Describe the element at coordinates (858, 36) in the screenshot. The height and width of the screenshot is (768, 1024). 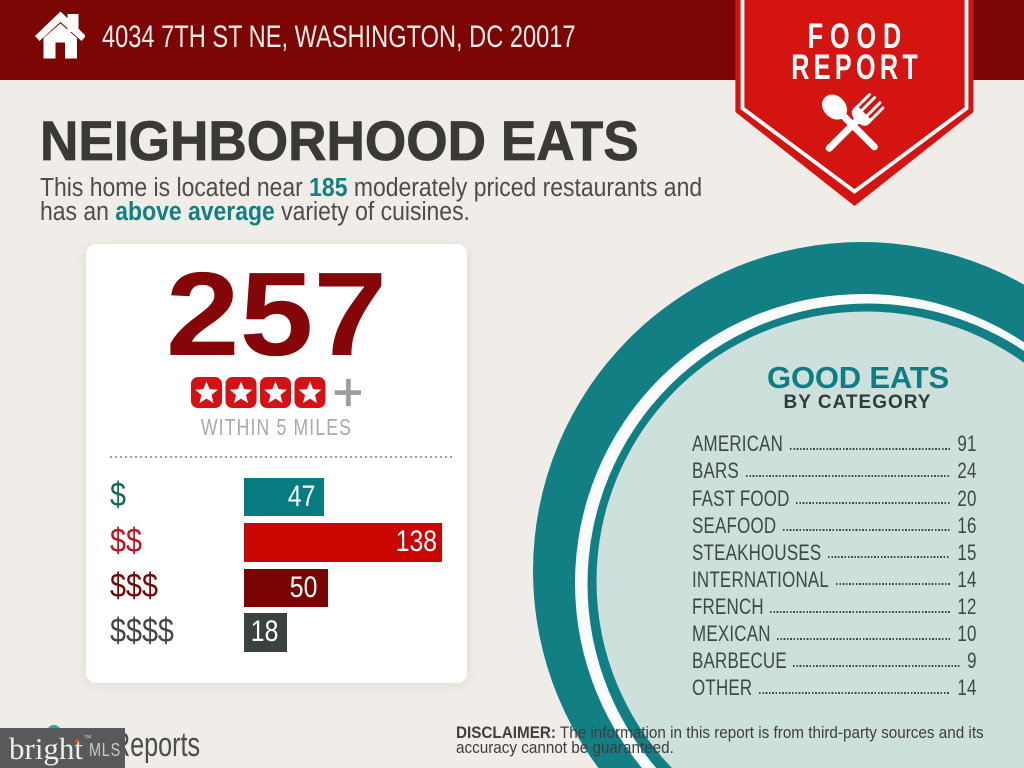
I see `svg-text: FOOD` at that location.